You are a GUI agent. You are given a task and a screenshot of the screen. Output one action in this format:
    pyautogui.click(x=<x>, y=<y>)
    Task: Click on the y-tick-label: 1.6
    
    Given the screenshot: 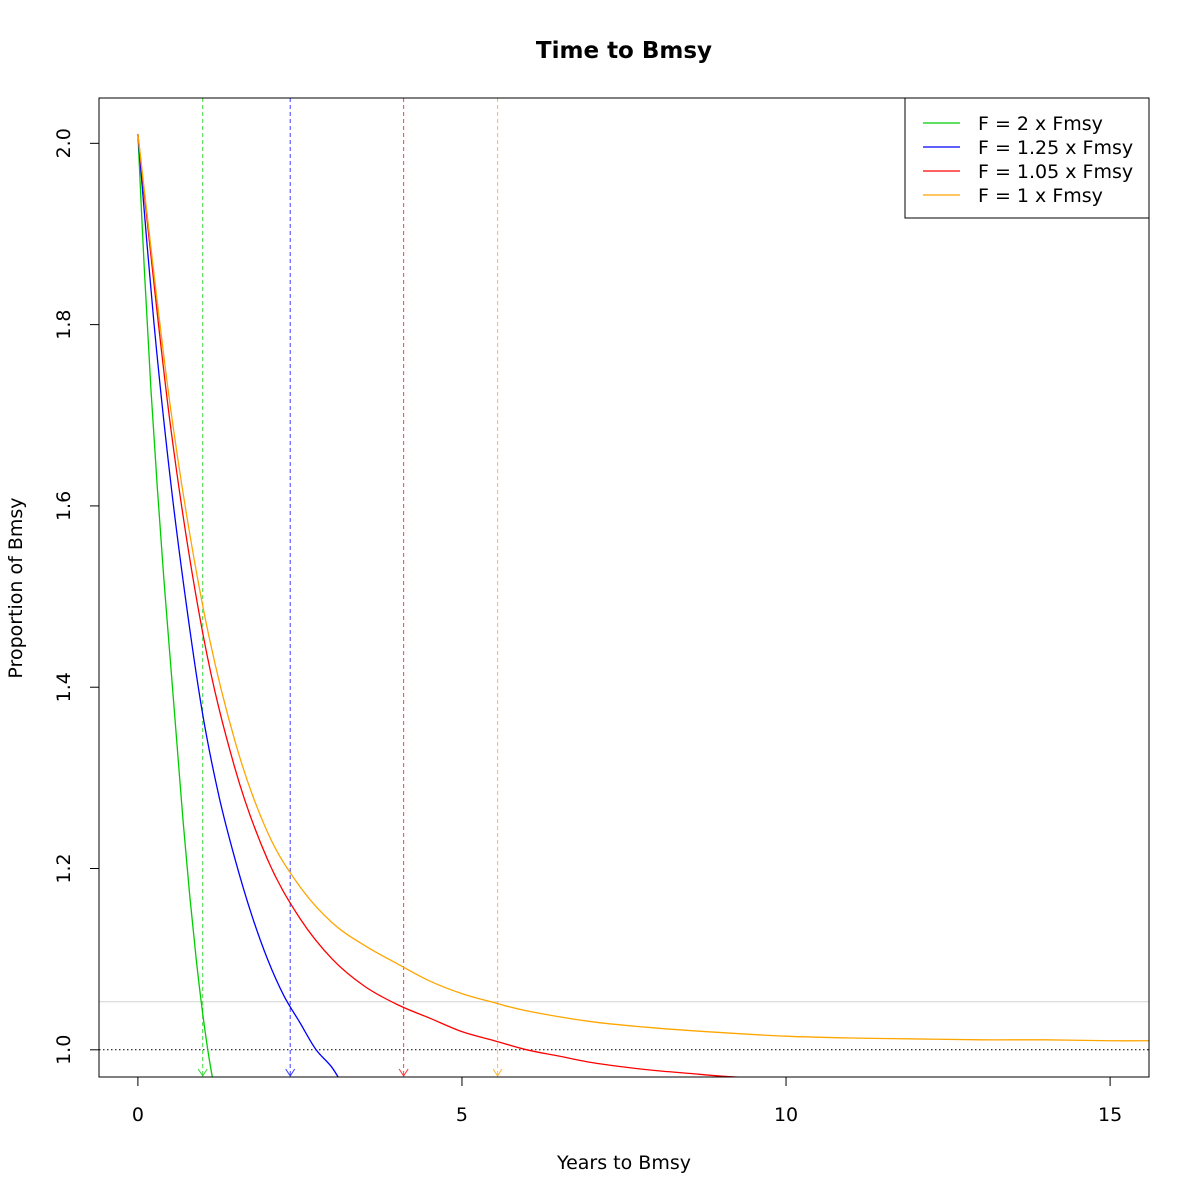 What is the action you would take?
    pyautogui.click(x=64, y=506)
    